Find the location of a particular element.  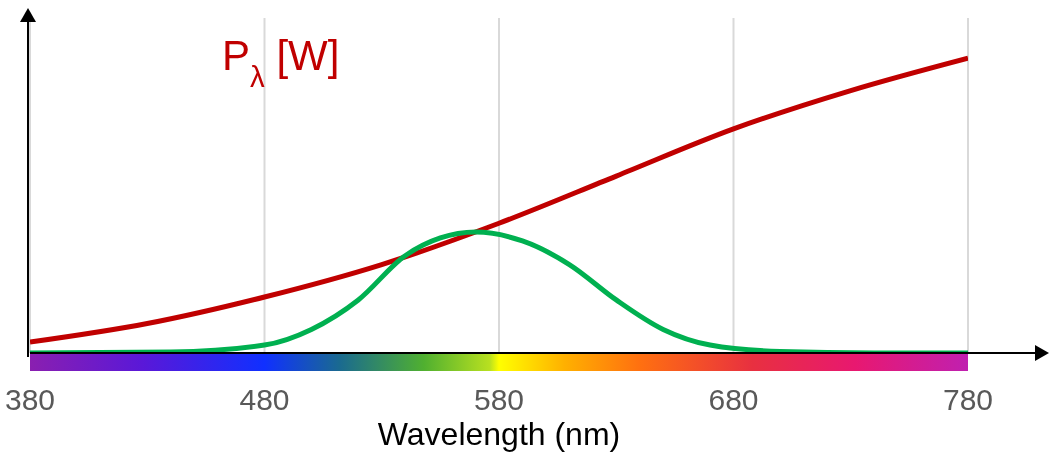

x-tick-label: 780 is located at coordinates (968, 400).